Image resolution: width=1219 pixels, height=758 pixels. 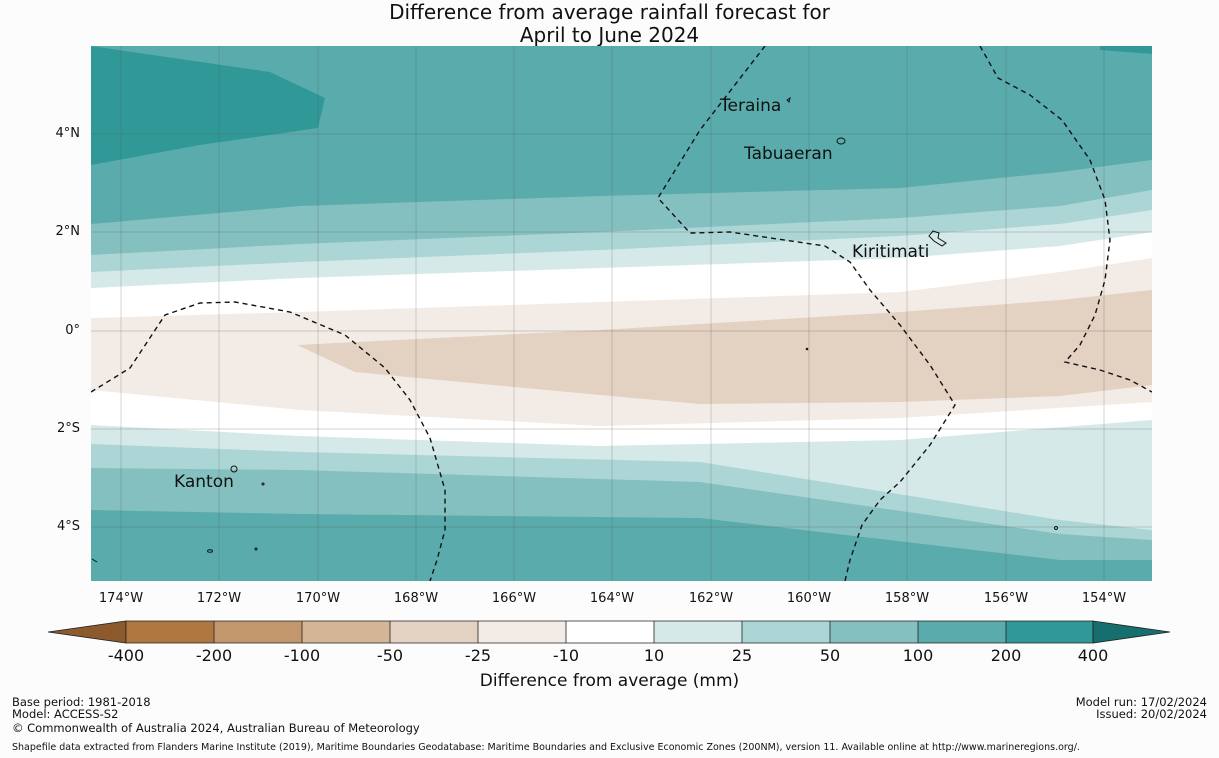 What do you see at coordinates (416, 598) in the screenshot?
I see `x-tick-label: 168°W` at bounding box center [416, 598].